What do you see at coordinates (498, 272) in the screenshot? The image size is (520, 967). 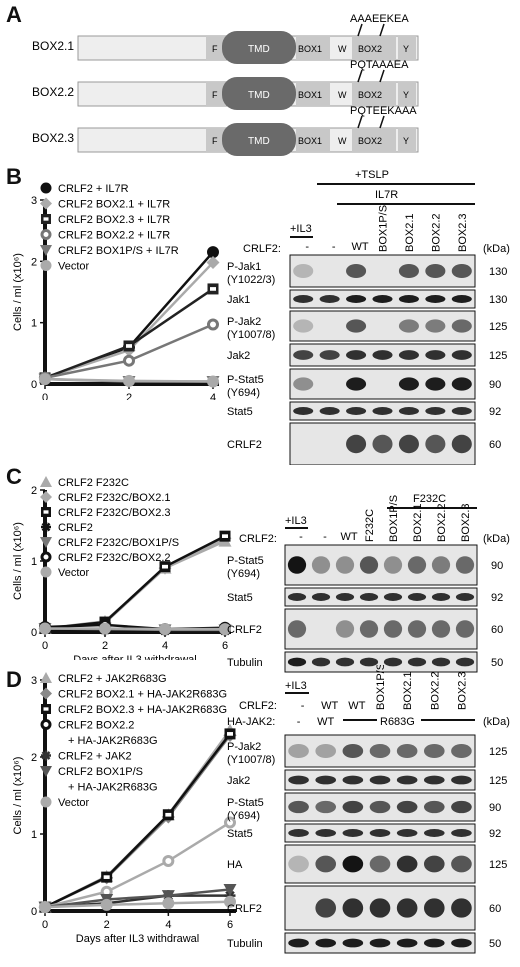 I see `kda-value: 130` at bounding box center [498, 272].